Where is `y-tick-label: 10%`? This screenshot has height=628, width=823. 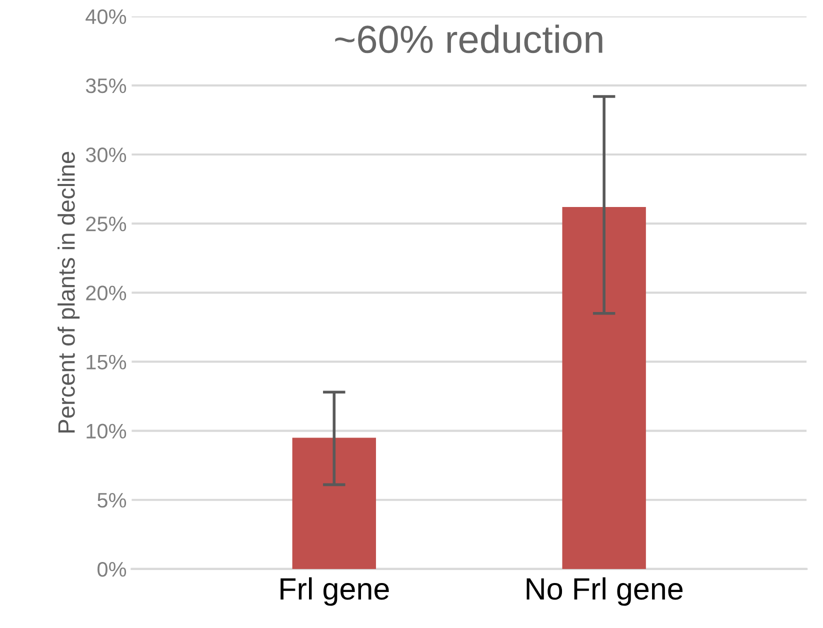 y-tick-label: 10% is located at coordinates (106, 431).